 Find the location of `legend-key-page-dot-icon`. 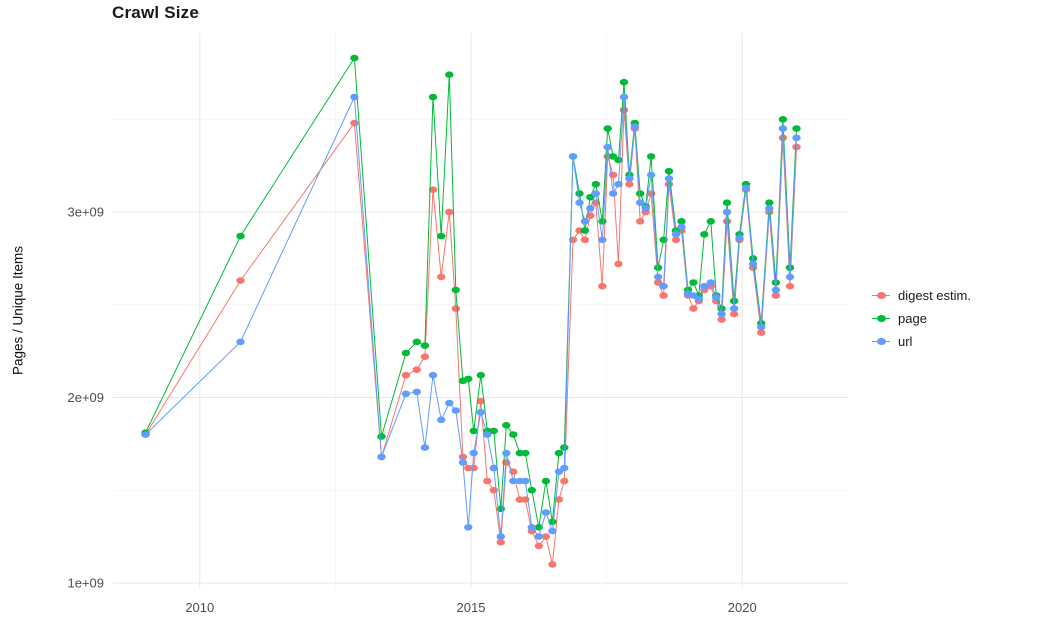

legend-key-page-dot-icon is located at coordinates (881, 318).